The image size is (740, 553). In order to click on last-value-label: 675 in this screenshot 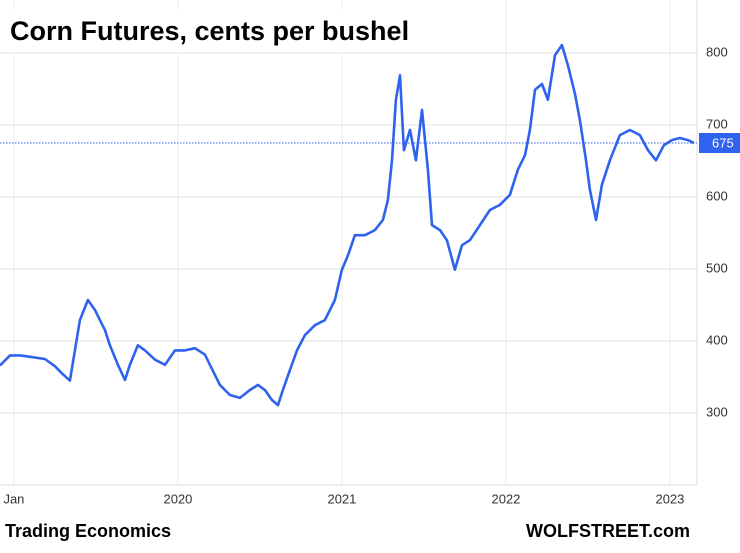, I will do `click(723, 142)`.